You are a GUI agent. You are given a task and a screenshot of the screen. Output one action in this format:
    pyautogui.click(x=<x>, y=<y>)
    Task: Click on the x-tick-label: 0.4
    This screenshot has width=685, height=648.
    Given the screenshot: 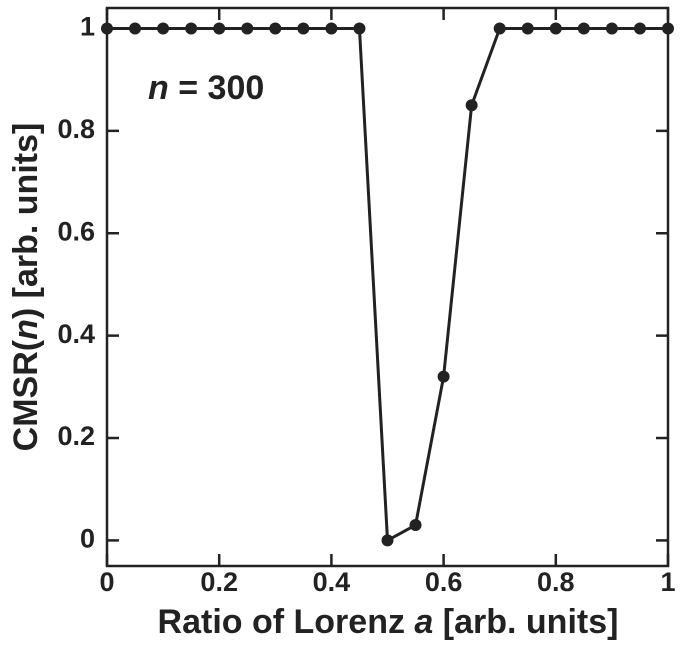 What is the action you would take?
    pyautogui.click(x=332, y=582)
    